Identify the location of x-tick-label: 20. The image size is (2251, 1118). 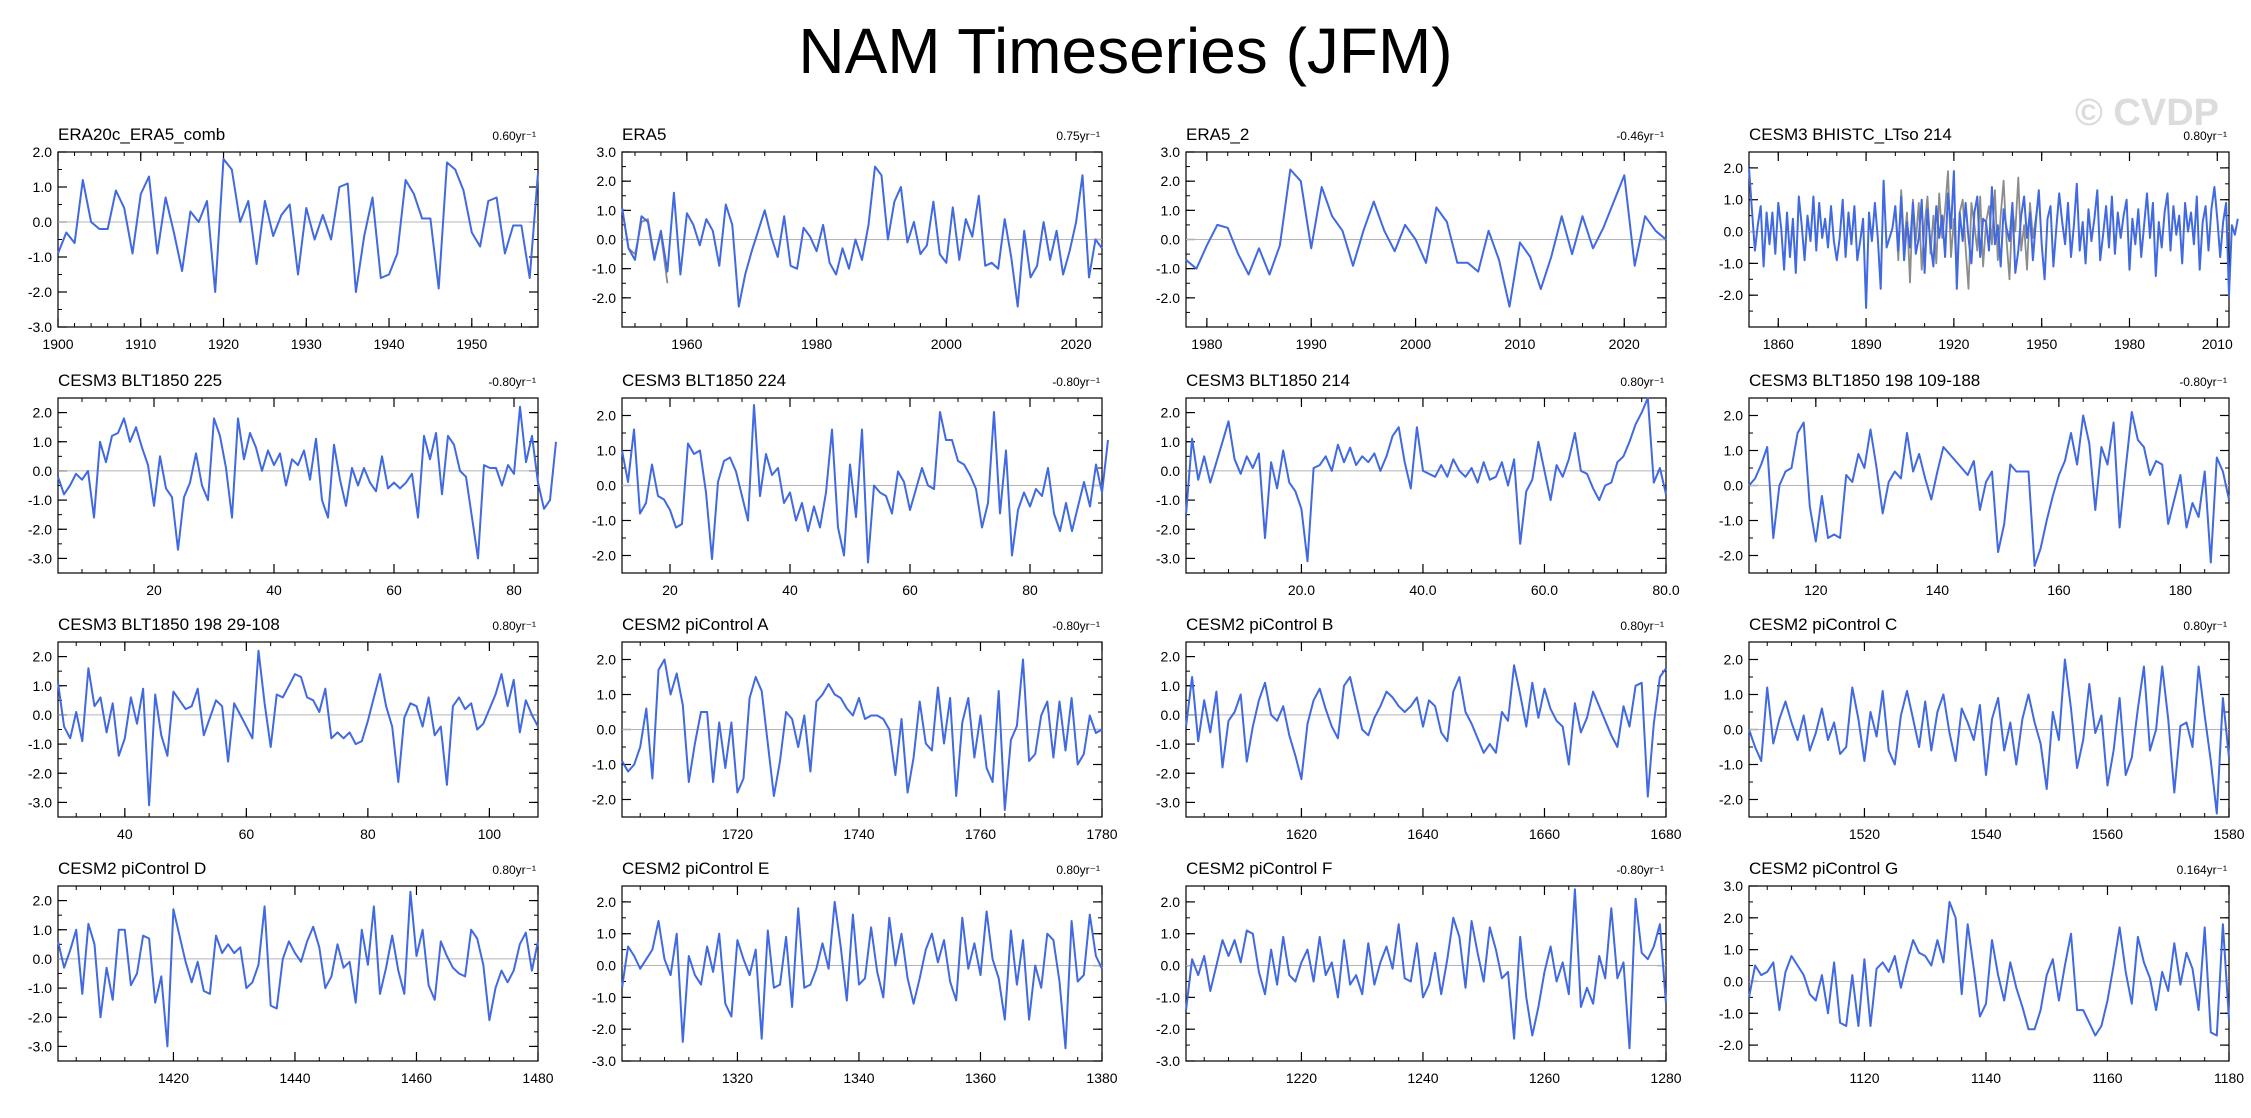
(154, 590).